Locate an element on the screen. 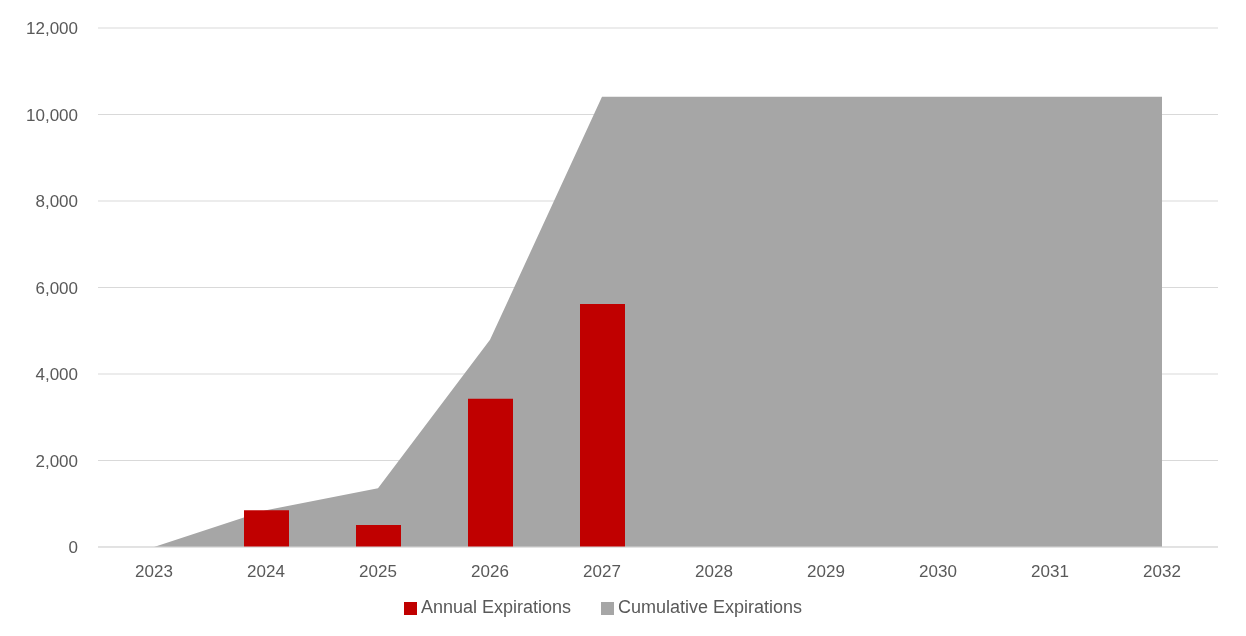 The image size is (1246, 636). x-tick-label: 2024 is located at coordinates (266, 572).